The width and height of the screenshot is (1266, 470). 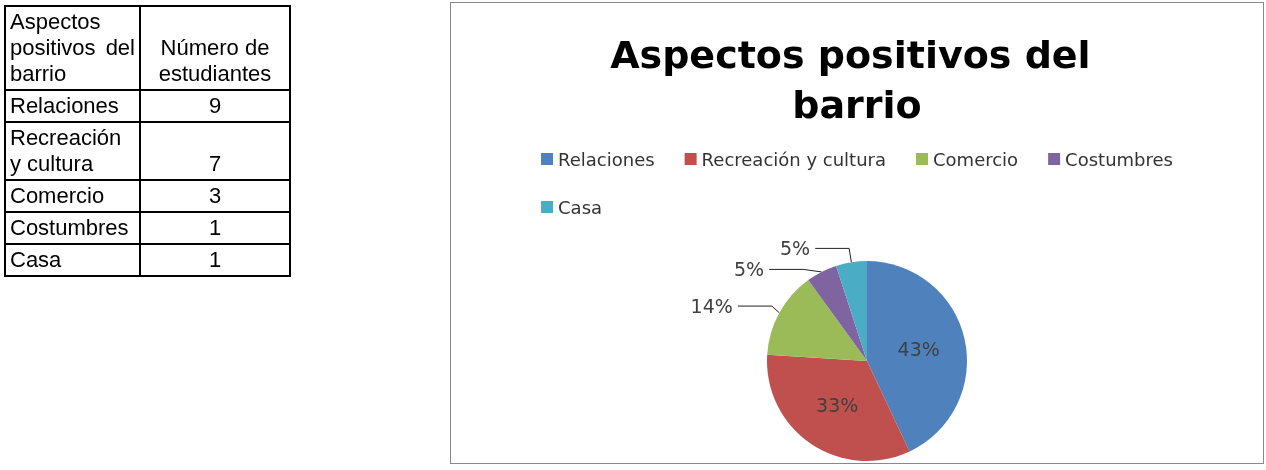 What do you see at coordinates (215, 196) in the screenshot?
I see `data-label: 3` at bounding box center [215, 196].